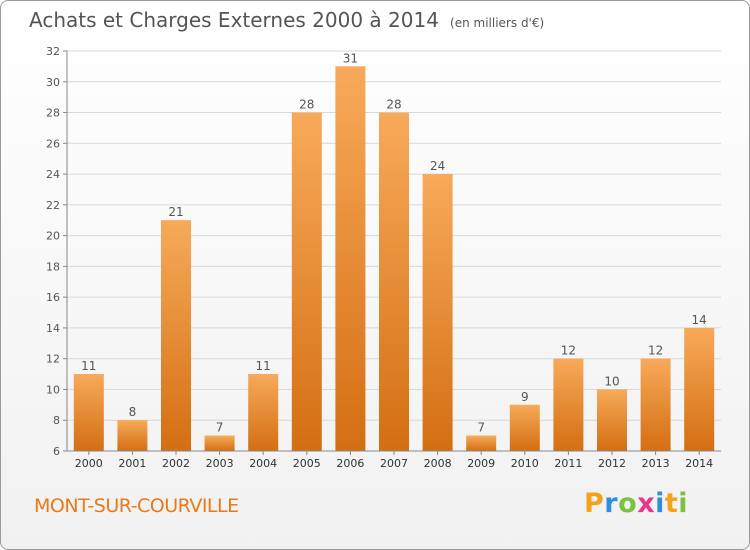  I want to click on bar-value-label: 31, so click(350, 58).